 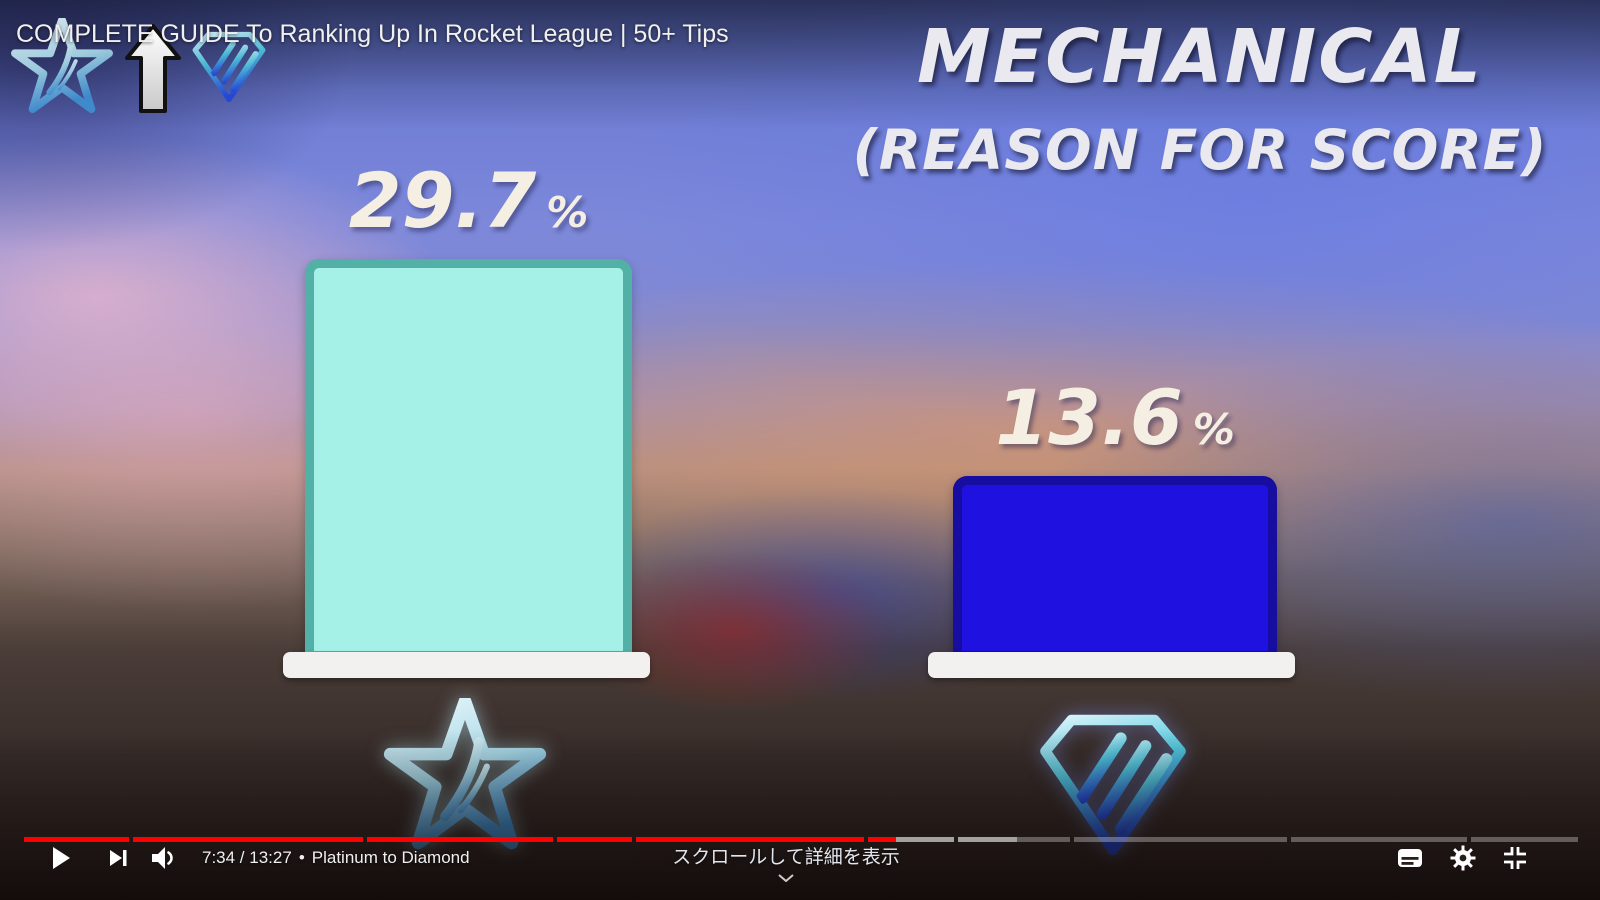 I want to click on bar-group-platinum: 29.7%, so click(x=468, y=408).